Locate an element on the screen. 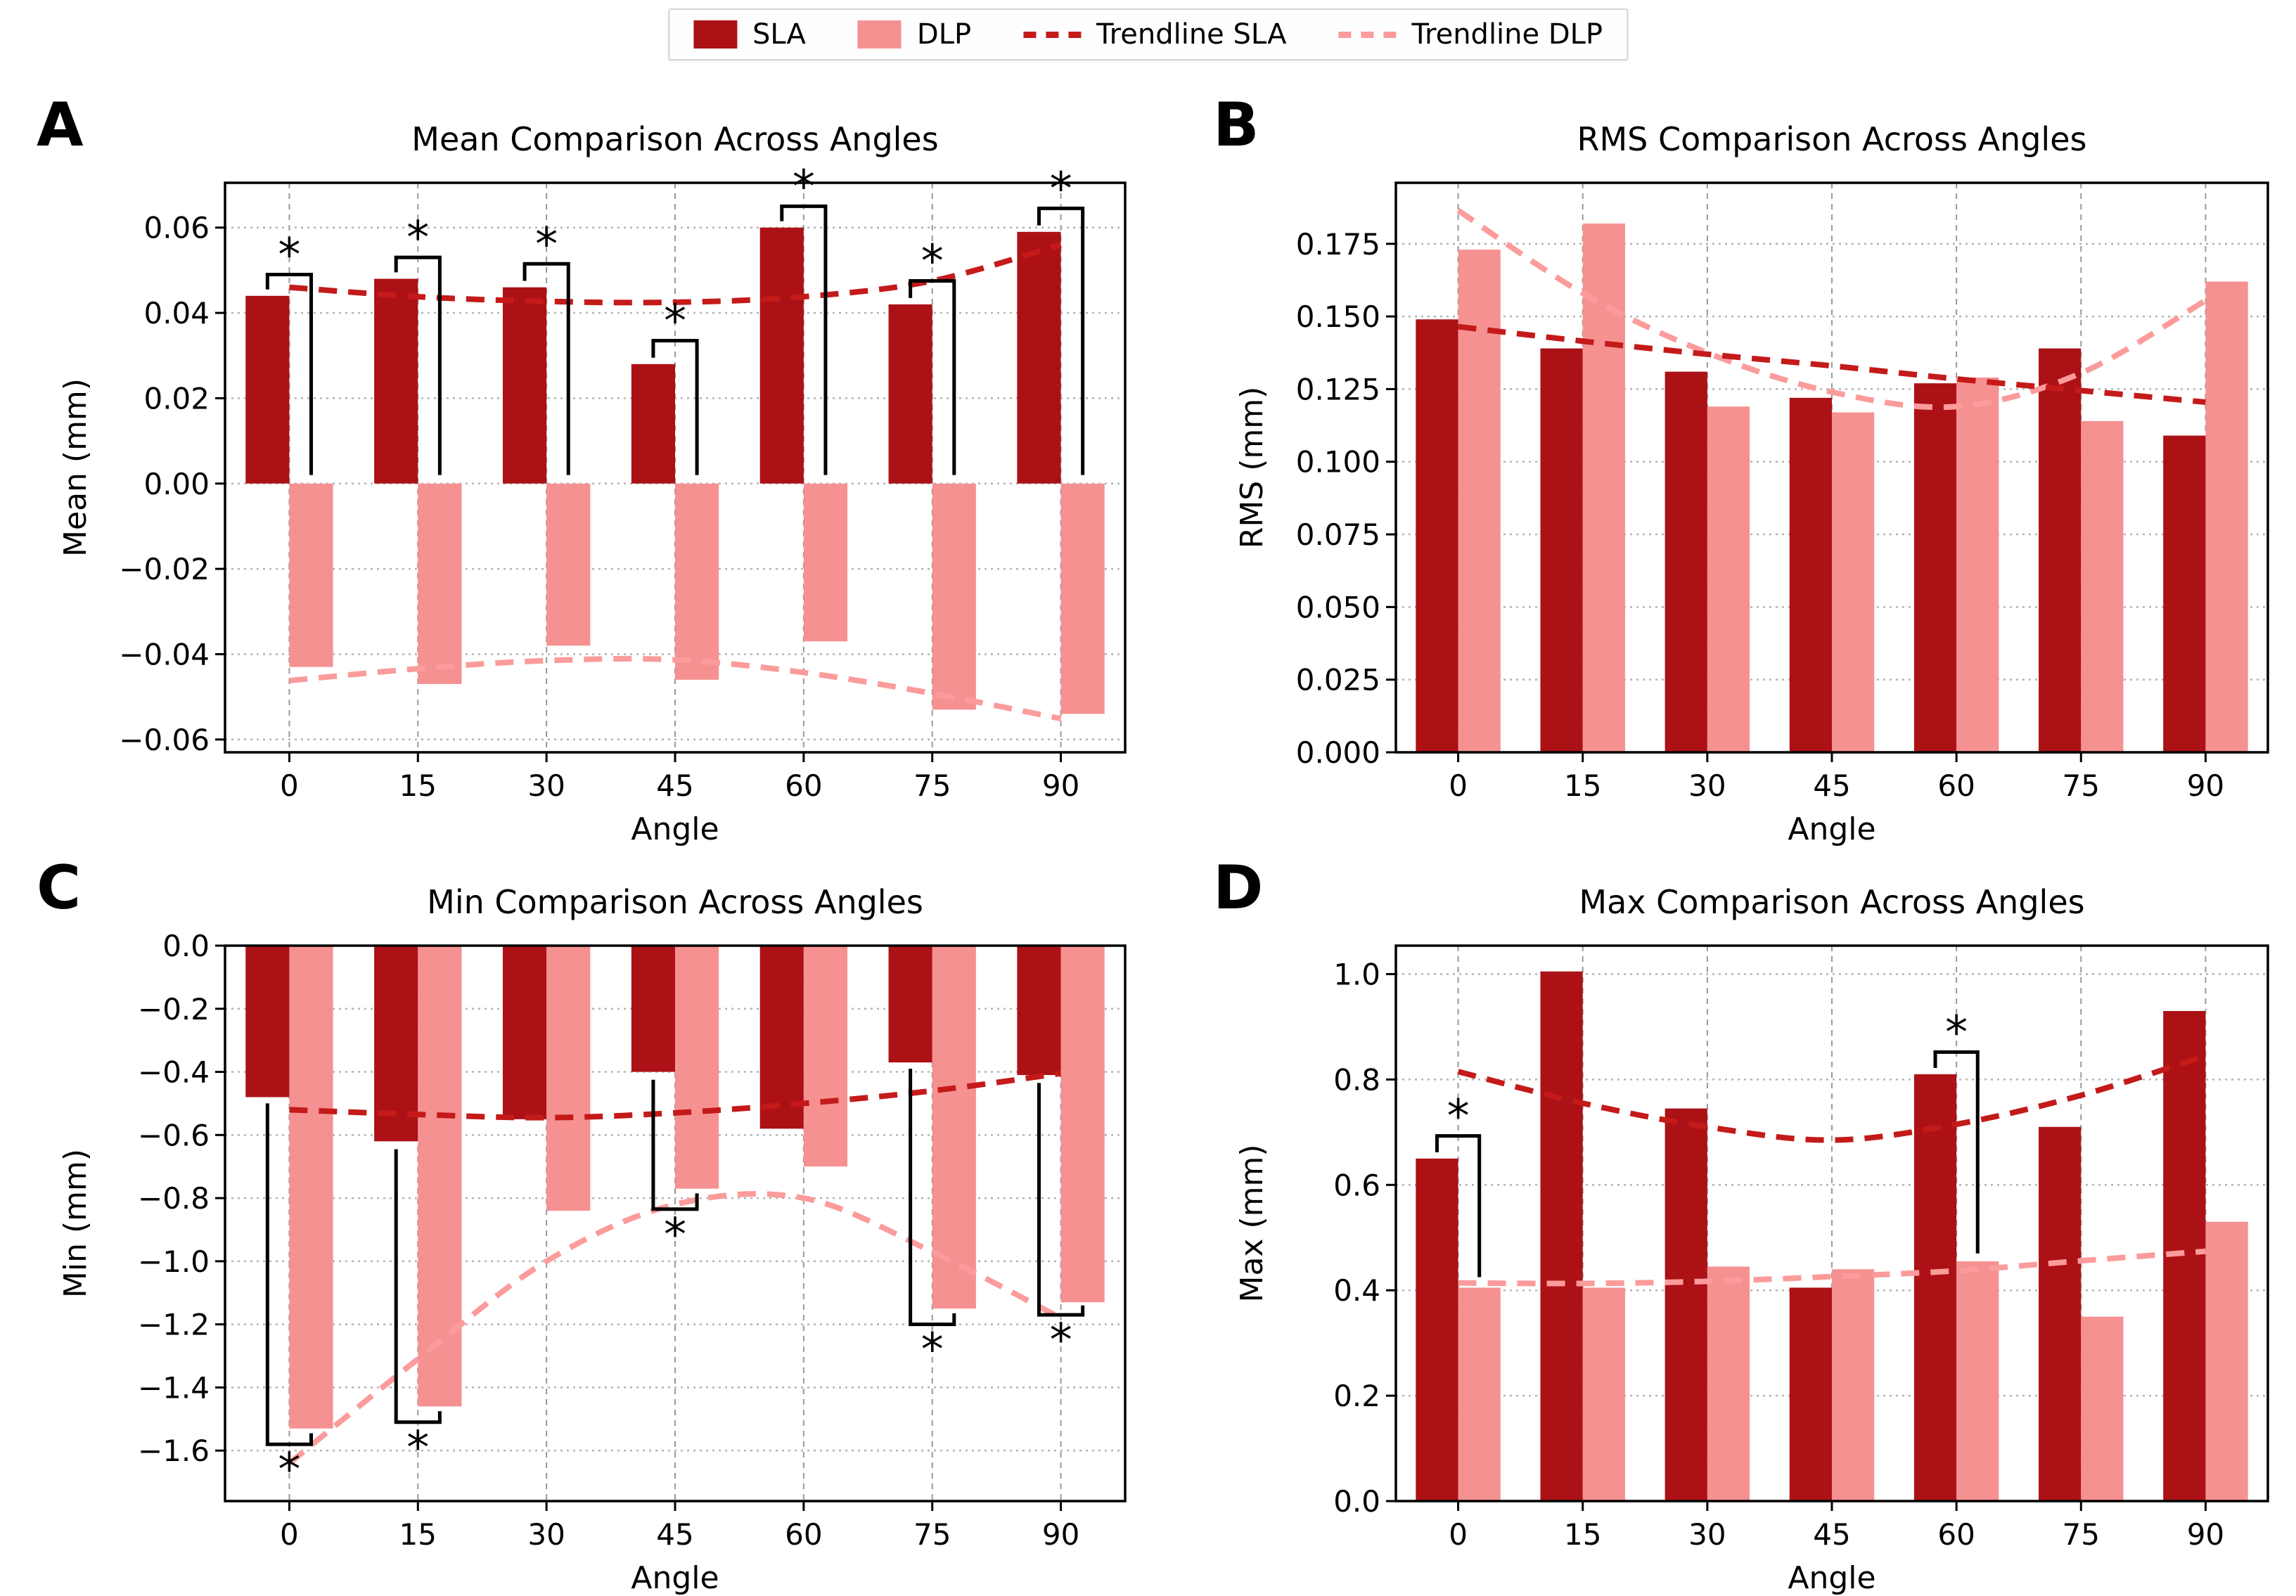 The image size is (2296, 1596). y-tick-label: 0.8 is located at coordinates (1356, 1079).